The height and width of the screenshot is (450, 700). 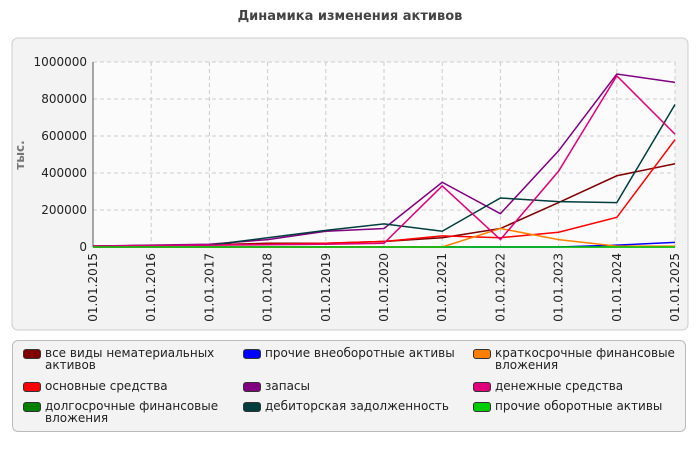 What do you see at coordinates (617, 287) in the screenshot?
I see `x-tick-label: 01.01.2024` at bounding box center [617, 287].